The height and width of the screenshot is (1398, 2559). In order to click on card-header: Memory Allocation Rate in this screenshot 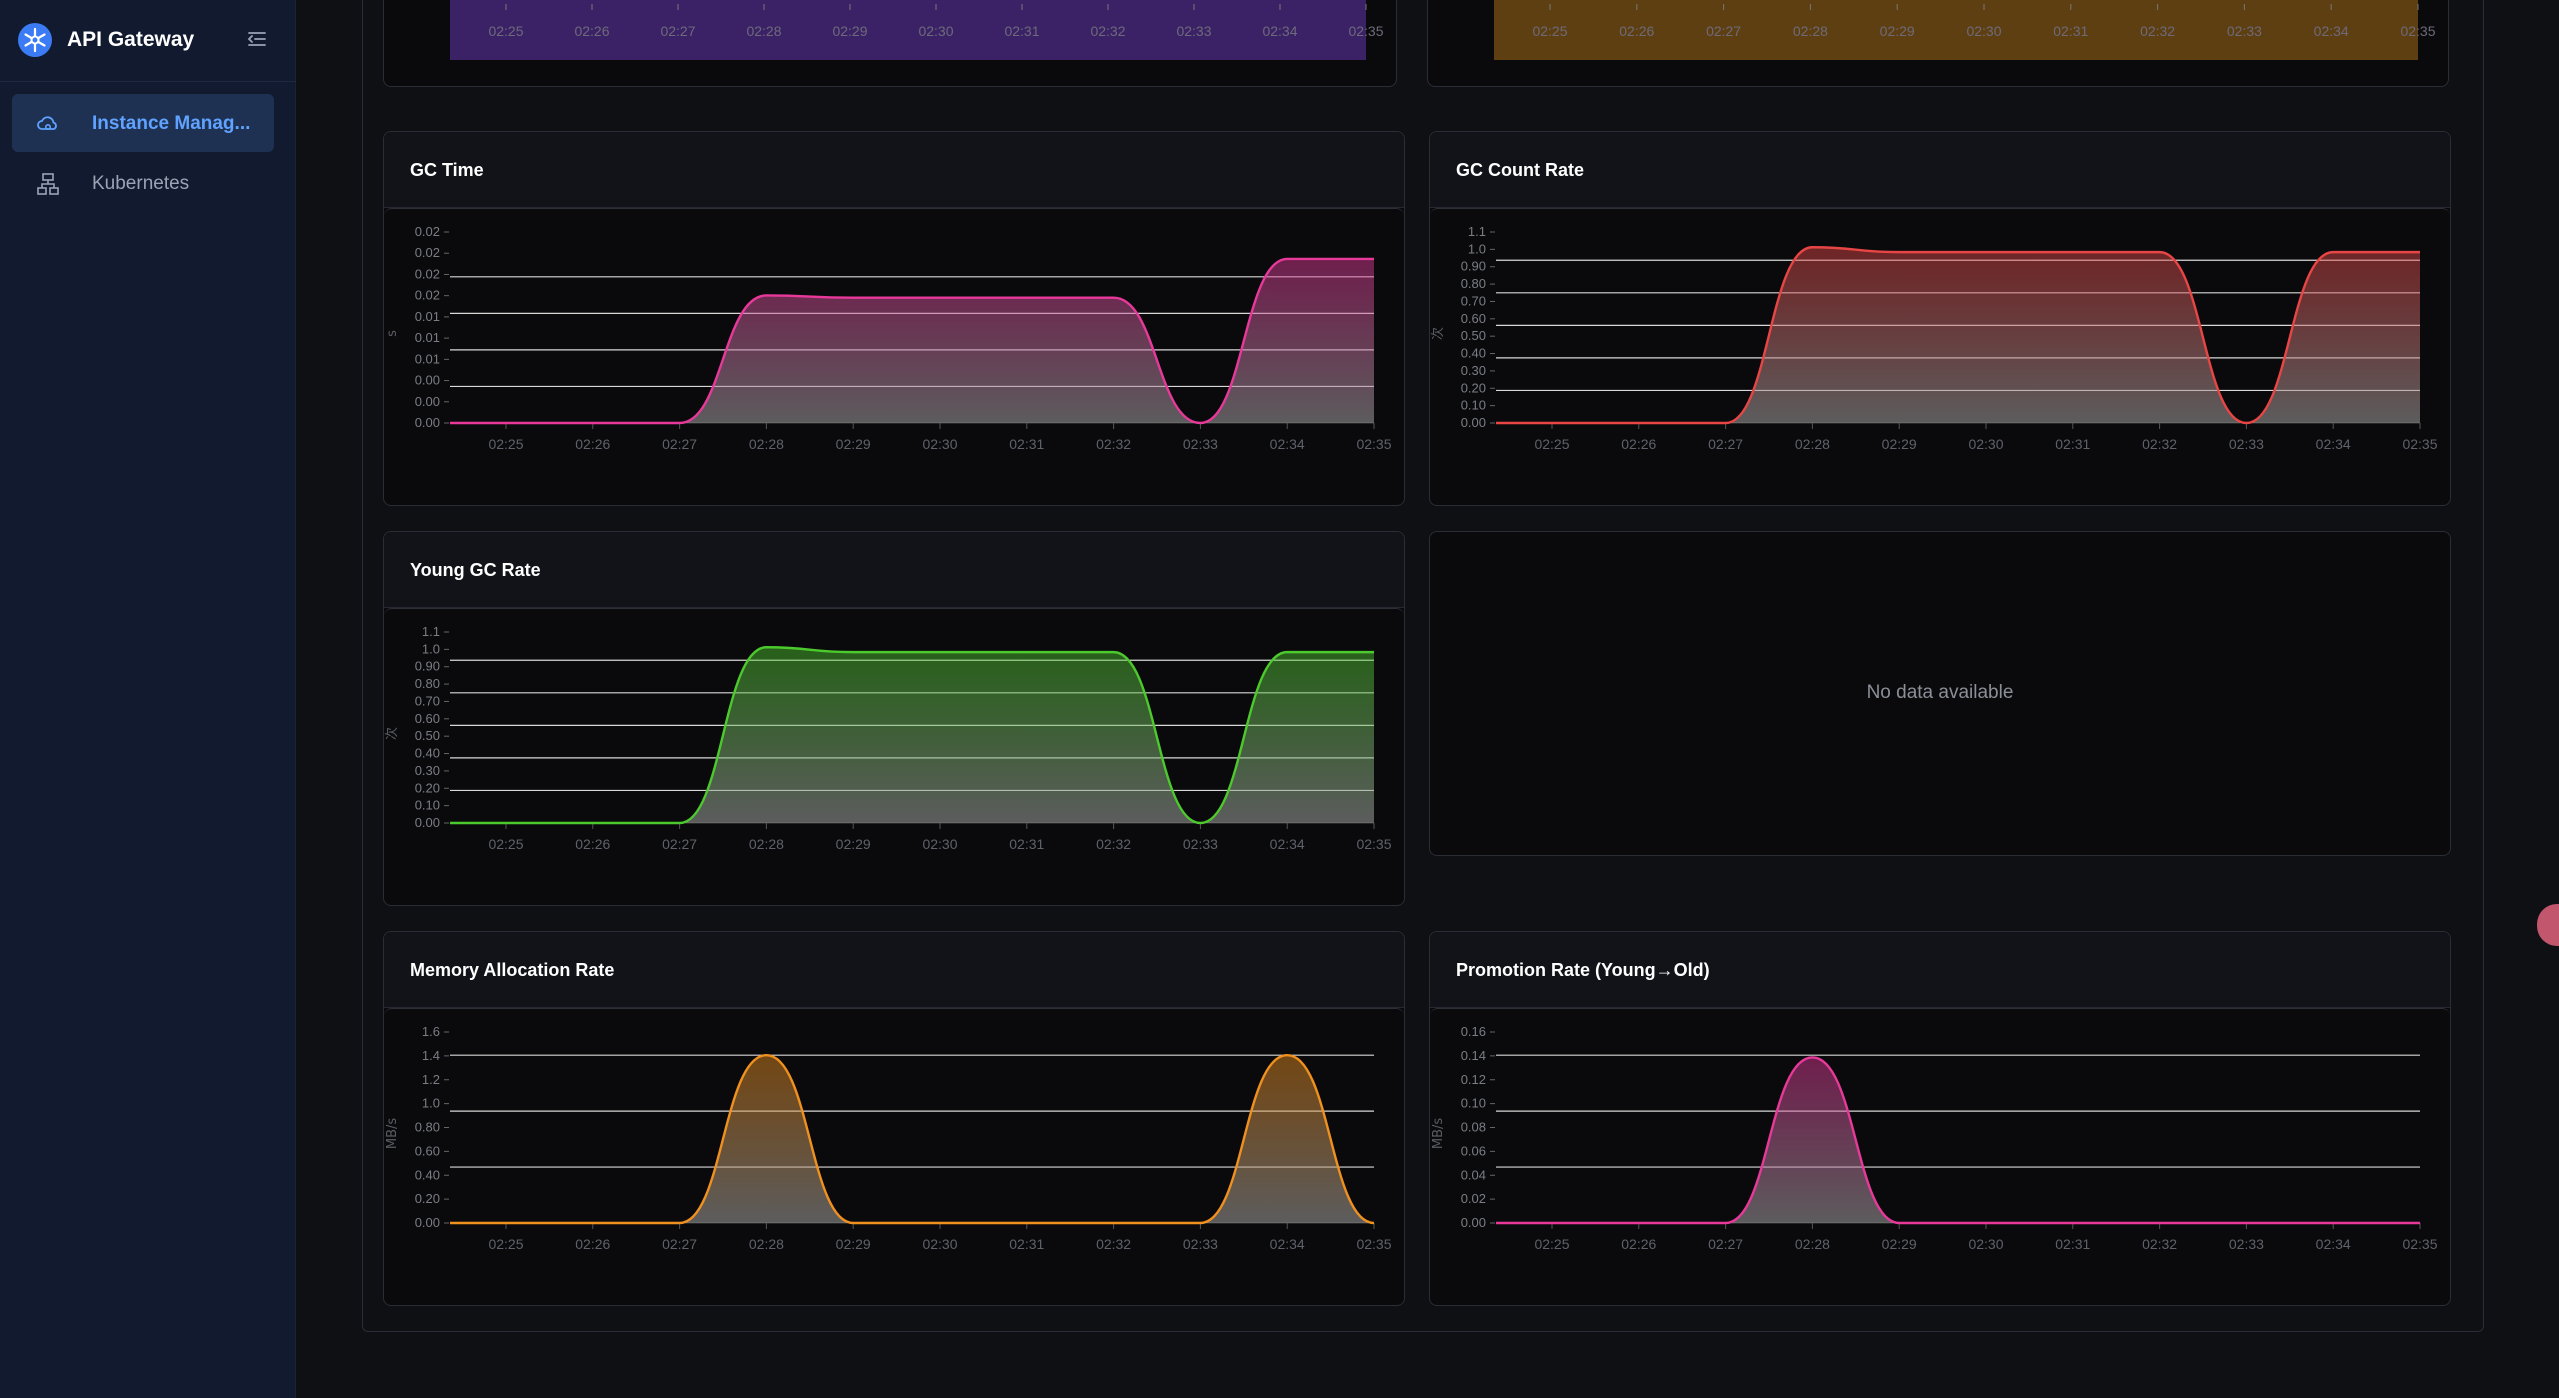, I will do `click(894, 970)`.